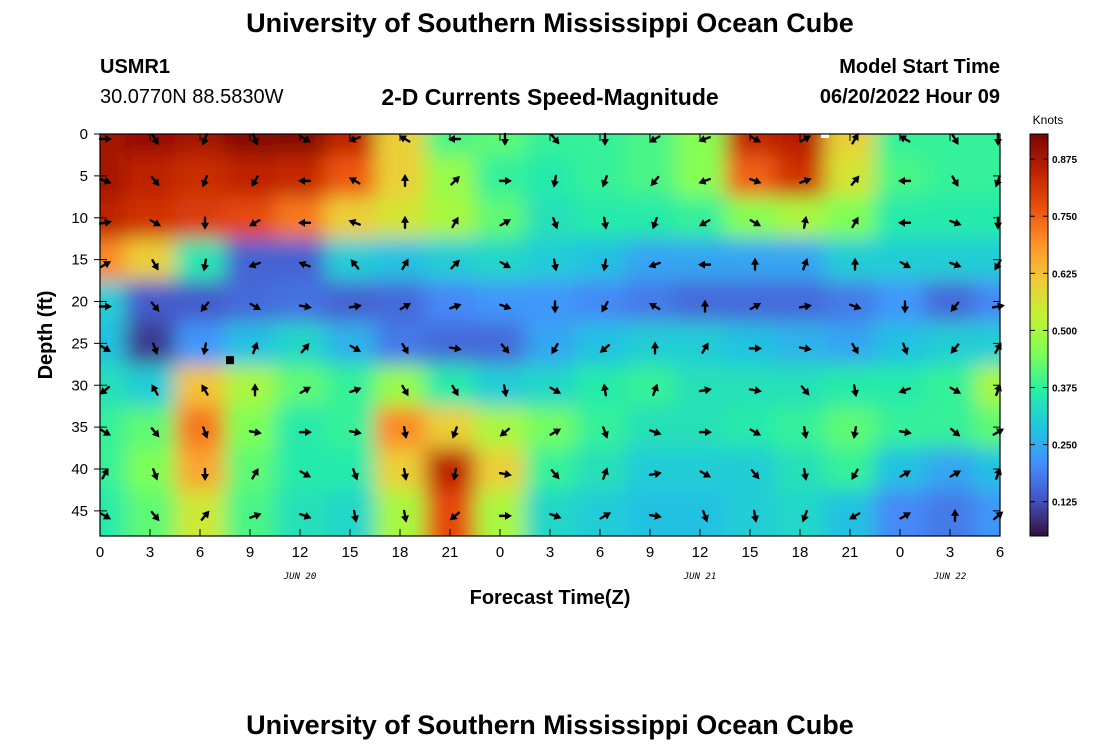 This screenshot has width=1100, height=750. I want to click on colorbar-title: Knots, so click(1048, 120).